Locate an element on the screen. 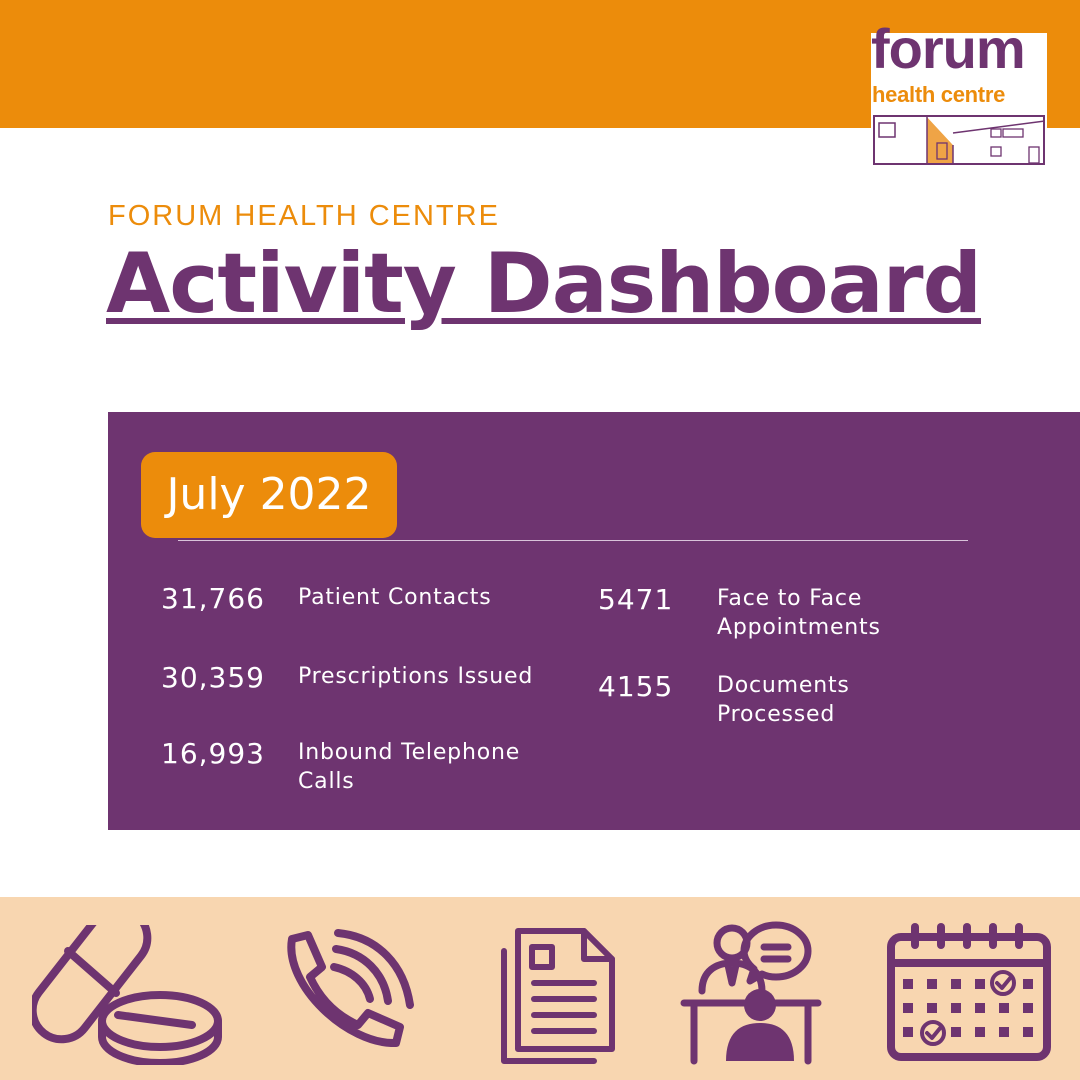 This screenshot has width=1080, height=1080. calendar-icon is located at coordinates (969, 992).